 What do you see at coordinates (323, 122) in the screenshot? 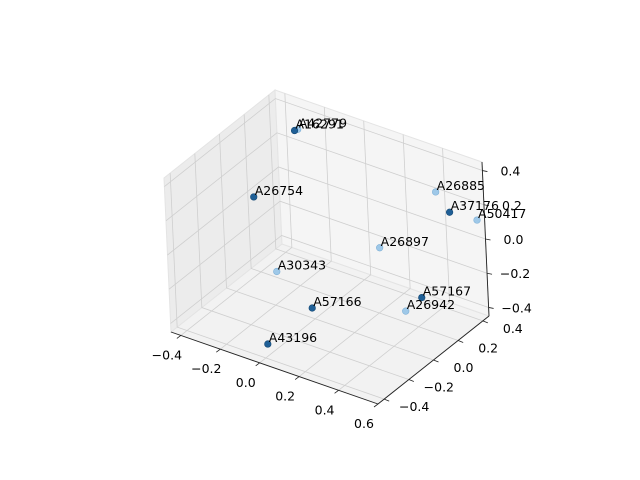
I see `point-label: A42779` at bounding box center [323, 122].